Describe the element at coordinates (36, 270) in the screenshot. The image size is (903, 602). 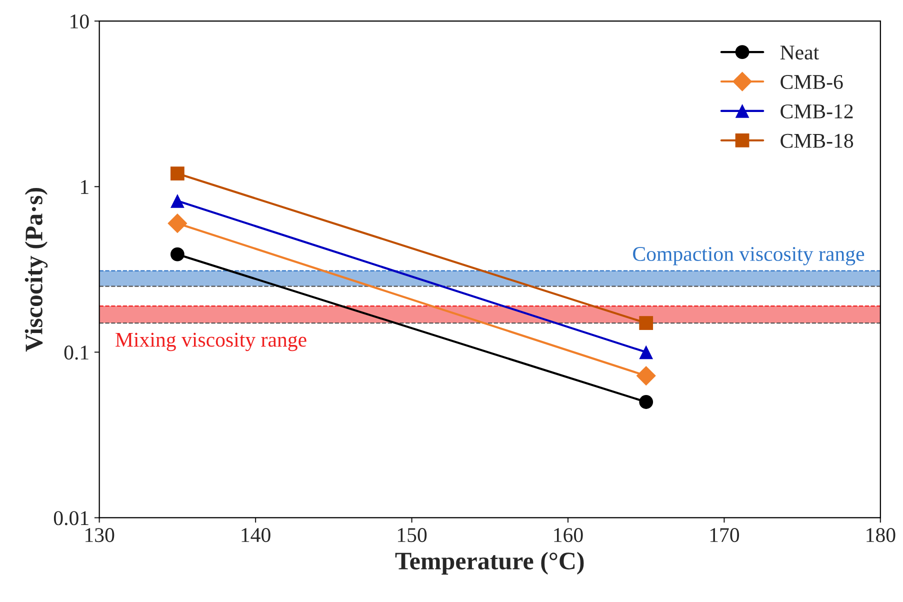
I see `y-axis-title: Viscocity (Pa·s)` at that location.